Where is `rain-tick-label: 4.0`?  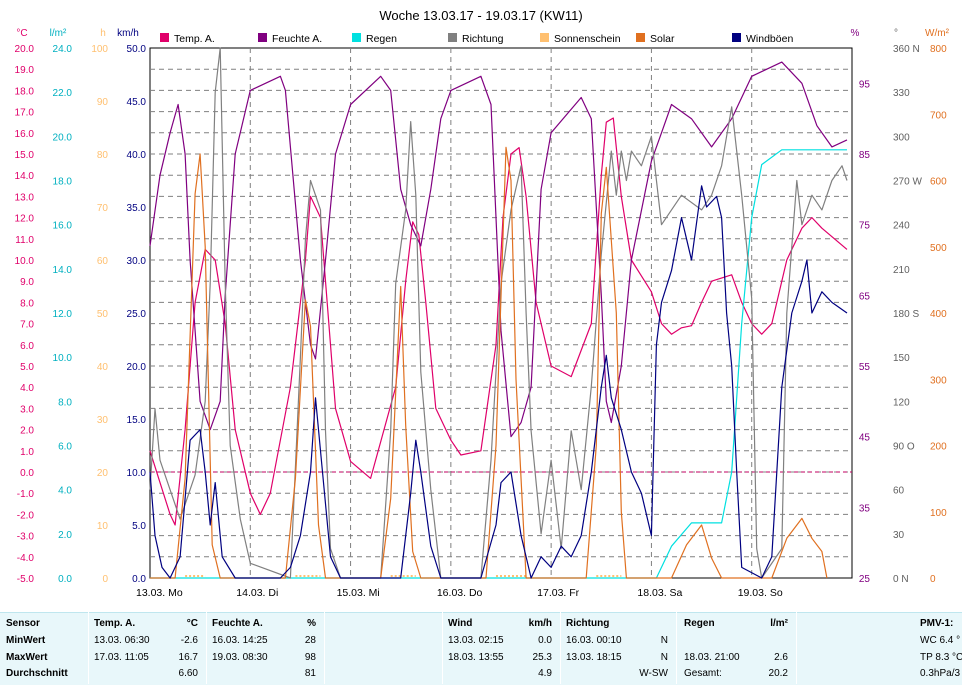
rain-tick-label: 4.0 is located at coordinates (65, 491).